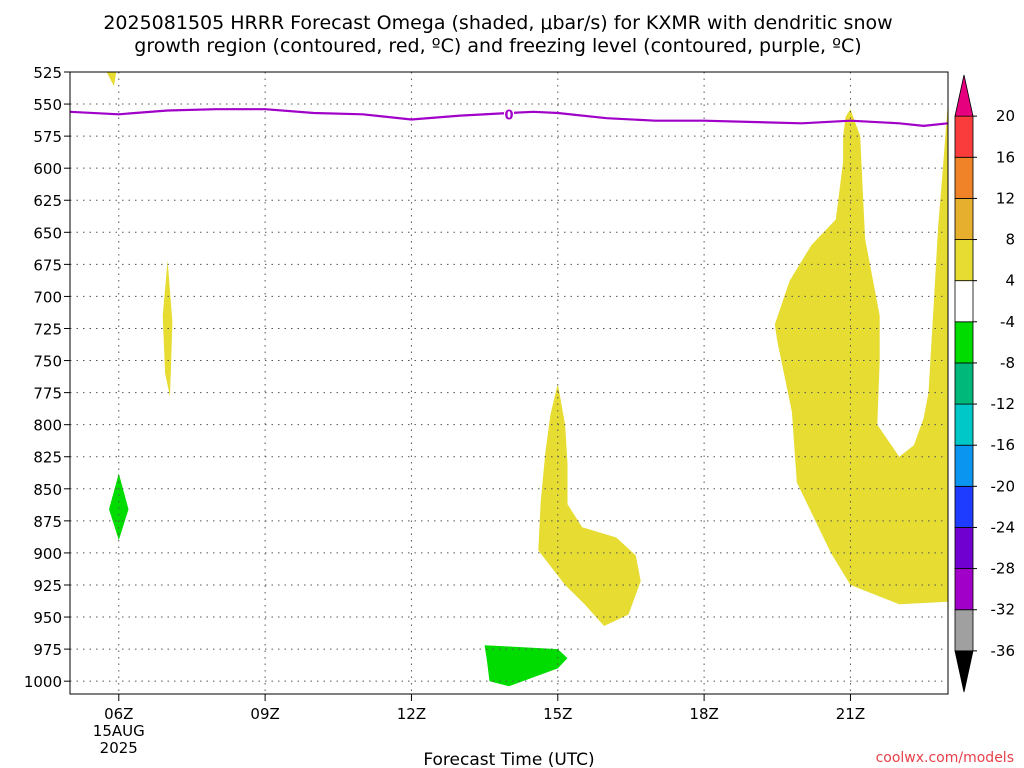  What do you see at coordinates (47, 394) in the screenshot?
I see `y-tick-label: 775` at bounding box center [47, 394].